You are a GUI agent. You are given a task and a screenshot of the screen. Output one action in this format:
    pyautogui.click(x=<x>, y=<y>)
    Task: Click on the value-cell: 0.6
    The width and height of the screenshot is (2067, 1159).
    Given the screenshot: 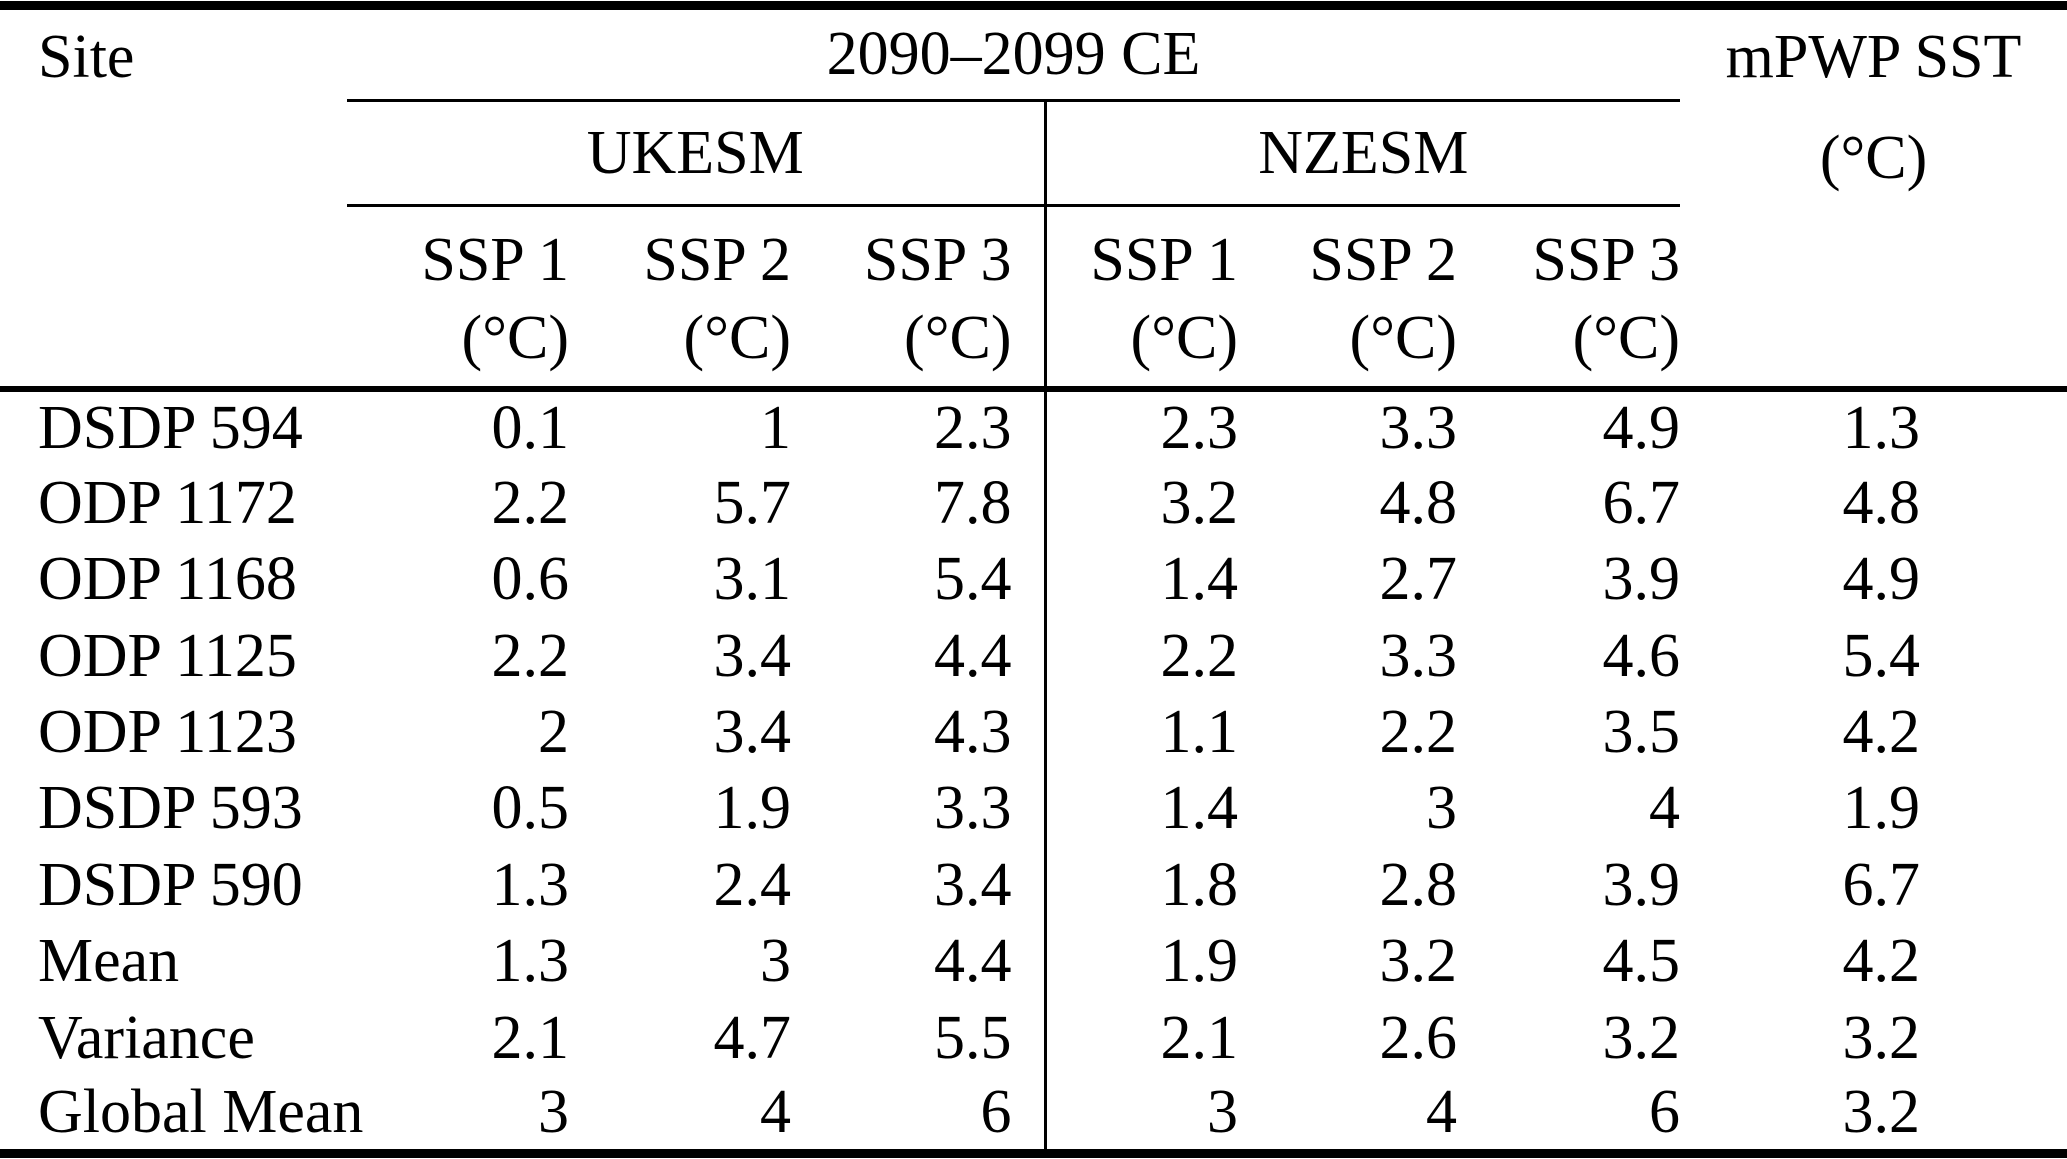 What is the action you would take?
    pyautogui.click(x=530, y=579)
    